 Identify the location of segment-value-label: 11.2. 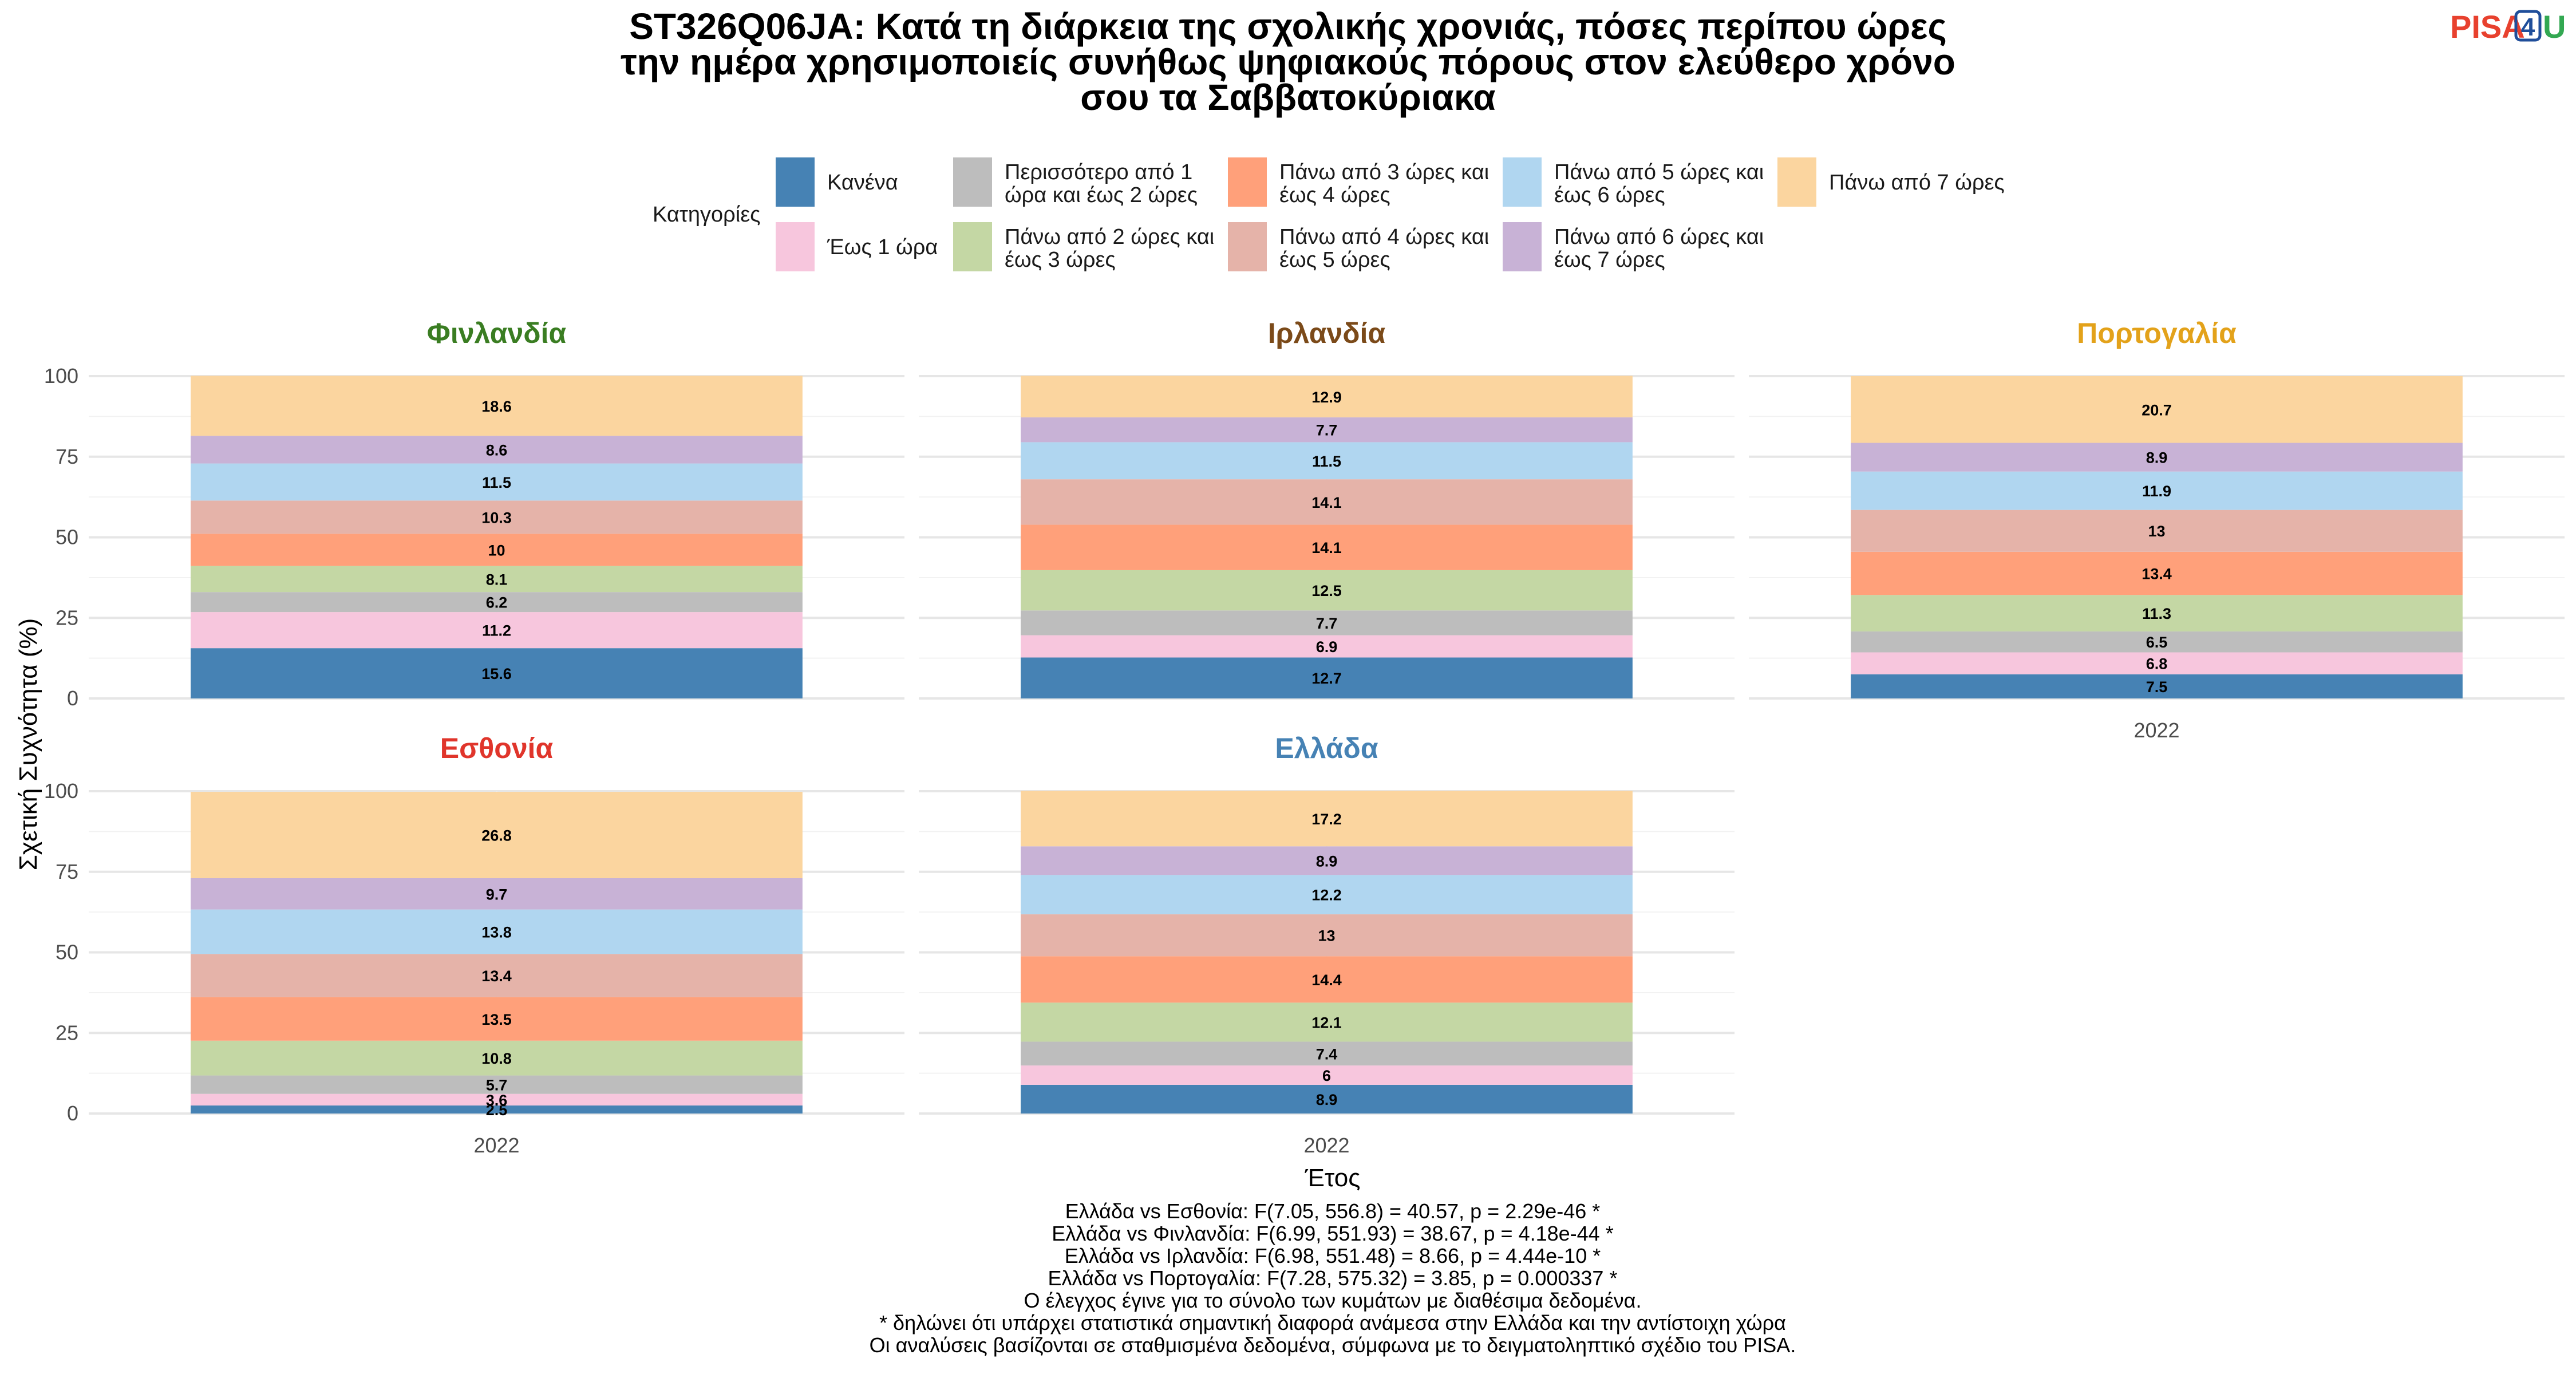
(496, 630).